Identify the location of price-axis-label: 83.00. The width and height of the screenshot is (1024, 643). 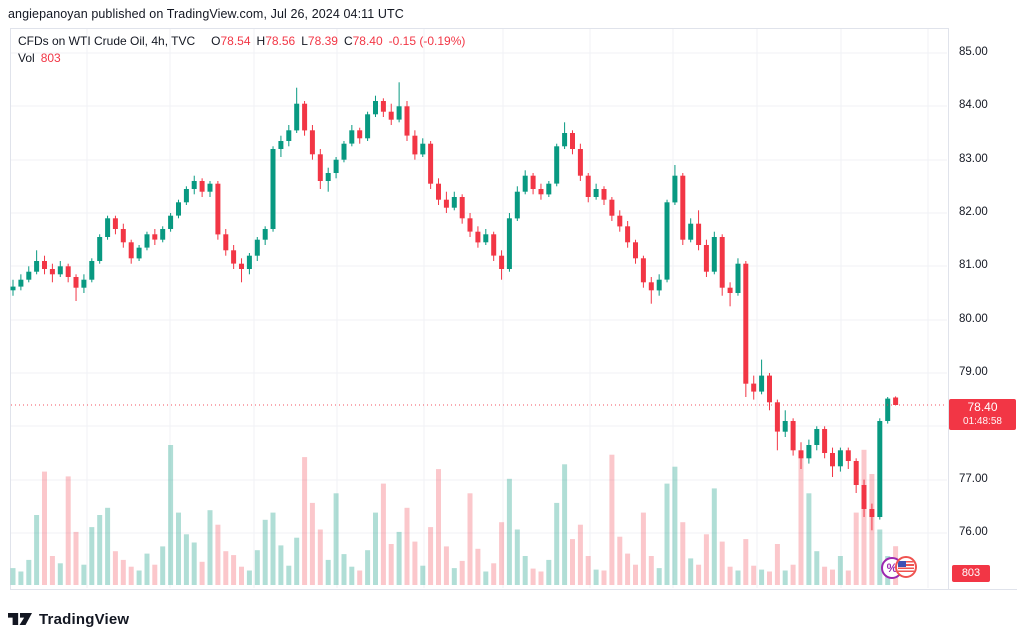
(973, 159).